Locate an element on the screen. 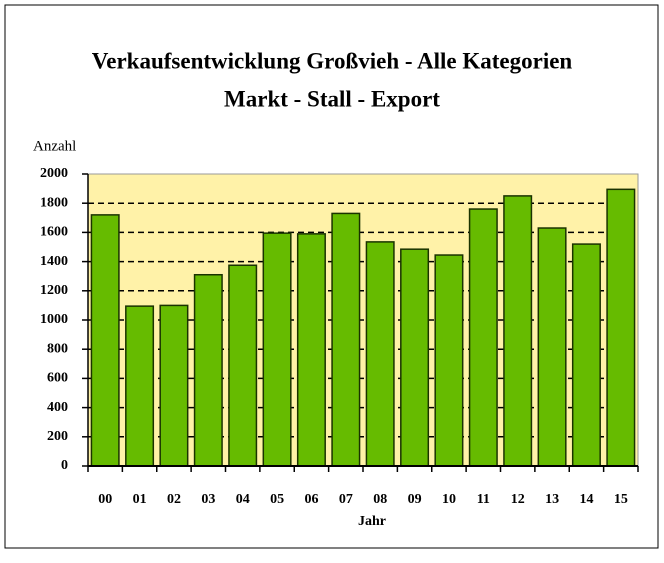 The width and height of the screenshot is (664, 563). x-tick-label: 10 is located at coordinates (449, 499).